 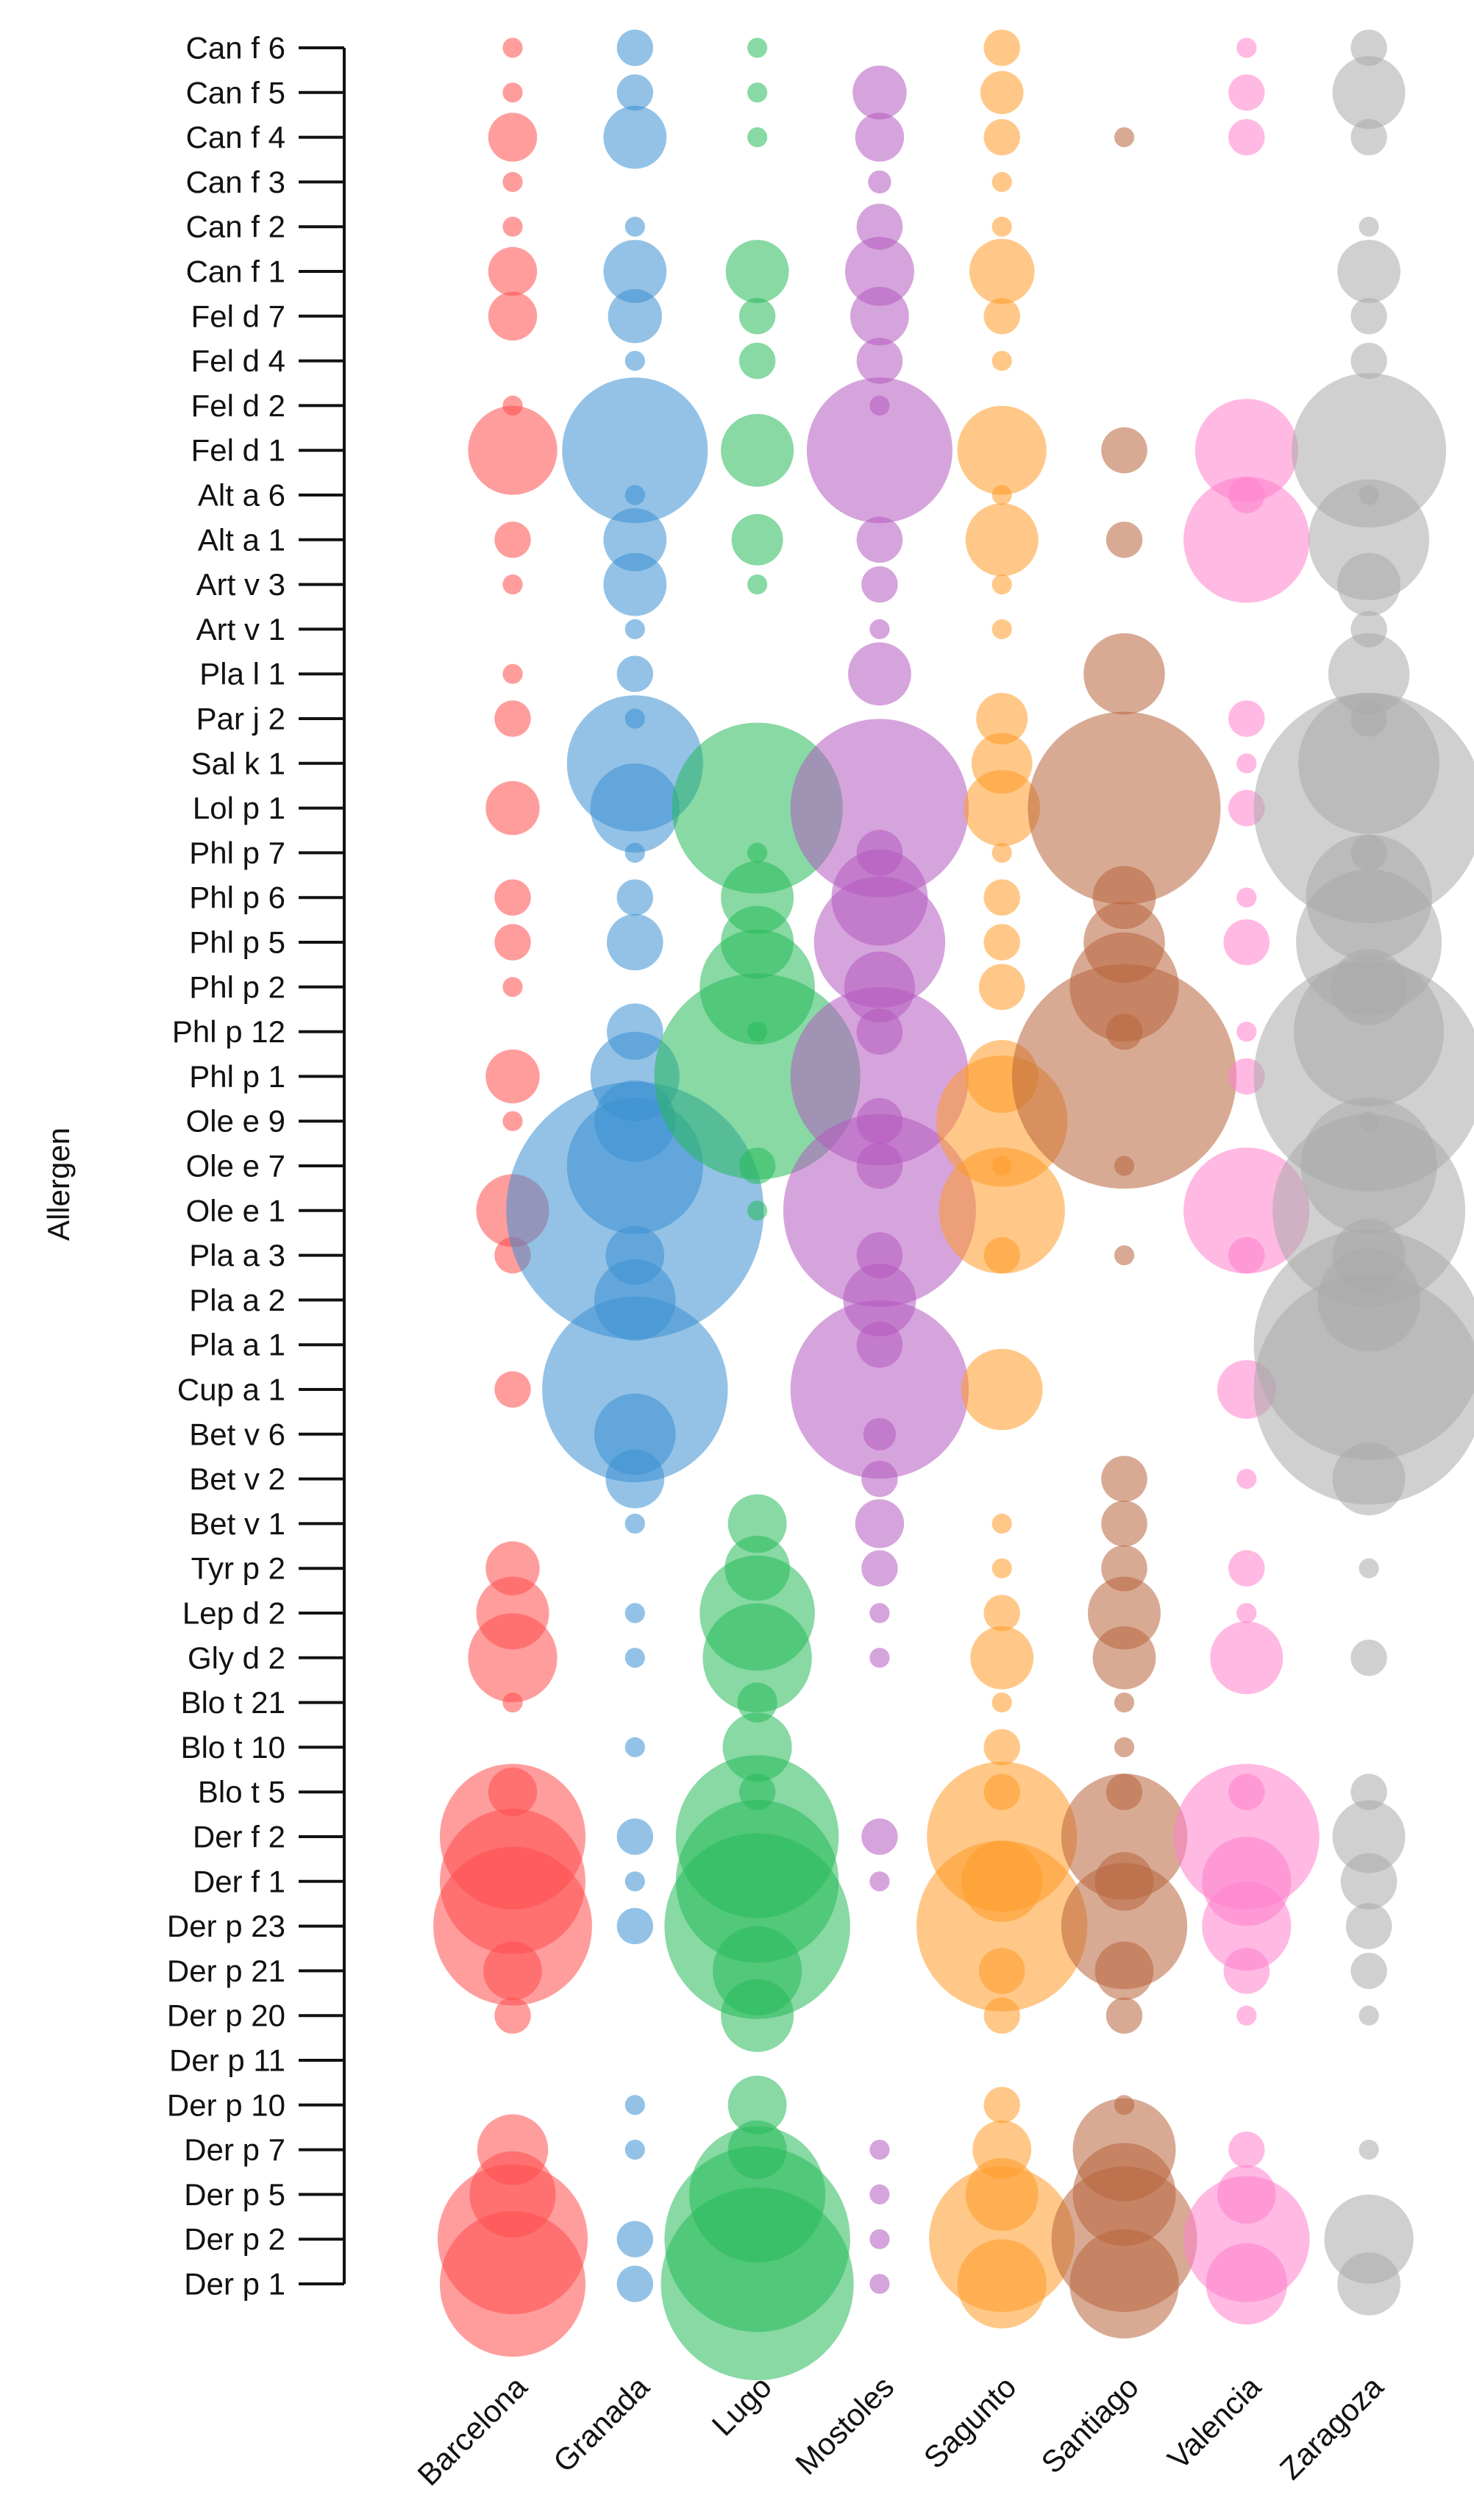 What do you see at coordinates (235, 137) in the screenshot?
I see `y-tick-label: Can f 4` at bounding box center [235, 137].